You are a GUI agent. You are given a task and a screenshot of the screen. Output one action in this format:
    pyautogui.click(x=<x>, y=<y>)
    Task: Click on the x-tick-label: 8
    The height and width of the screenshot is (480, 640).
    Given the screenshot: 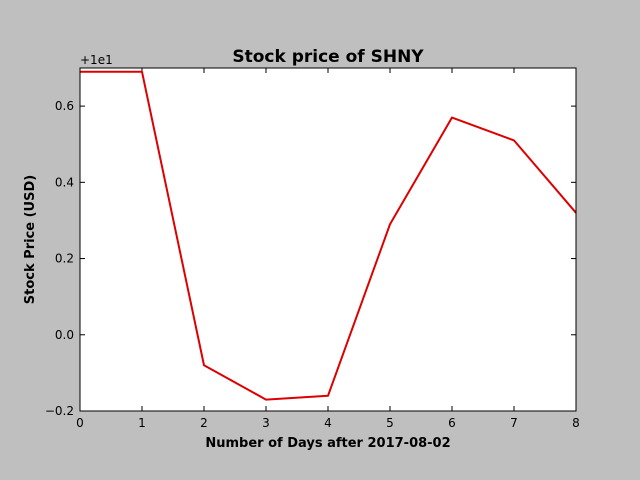 What is the action you would take?
    pyautogui.click(x=576, y=423)
    